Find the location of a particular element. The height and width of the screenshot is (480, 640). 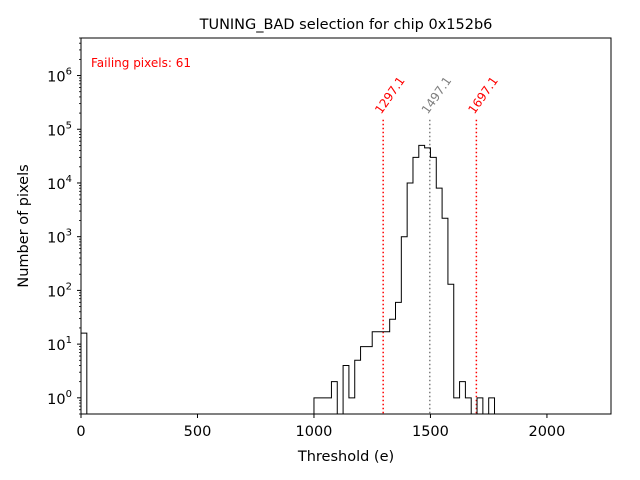

y-tick-label: 10³ is located at coordinates (59, 237).